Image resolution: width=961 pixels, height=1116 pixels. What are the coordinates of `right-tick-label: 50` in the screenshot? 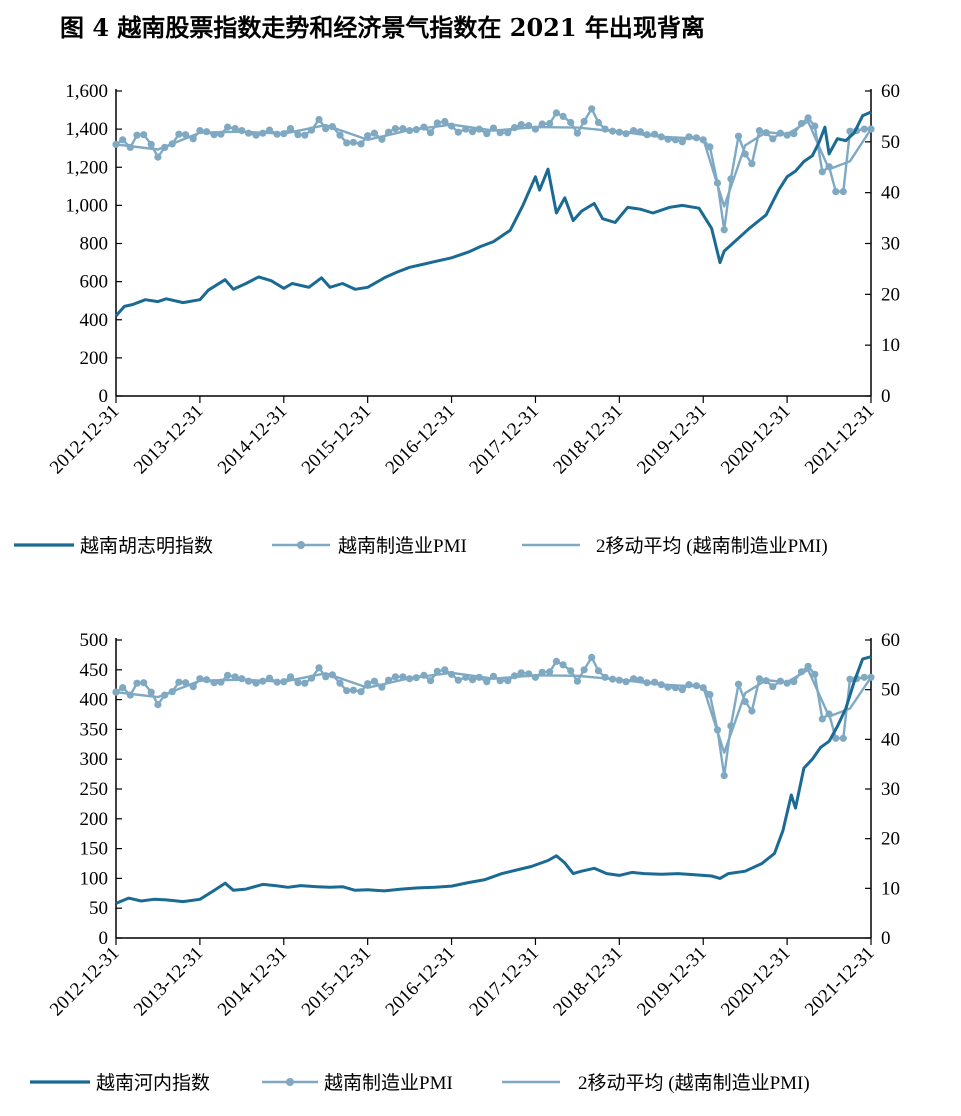 It's located at (890, 142).